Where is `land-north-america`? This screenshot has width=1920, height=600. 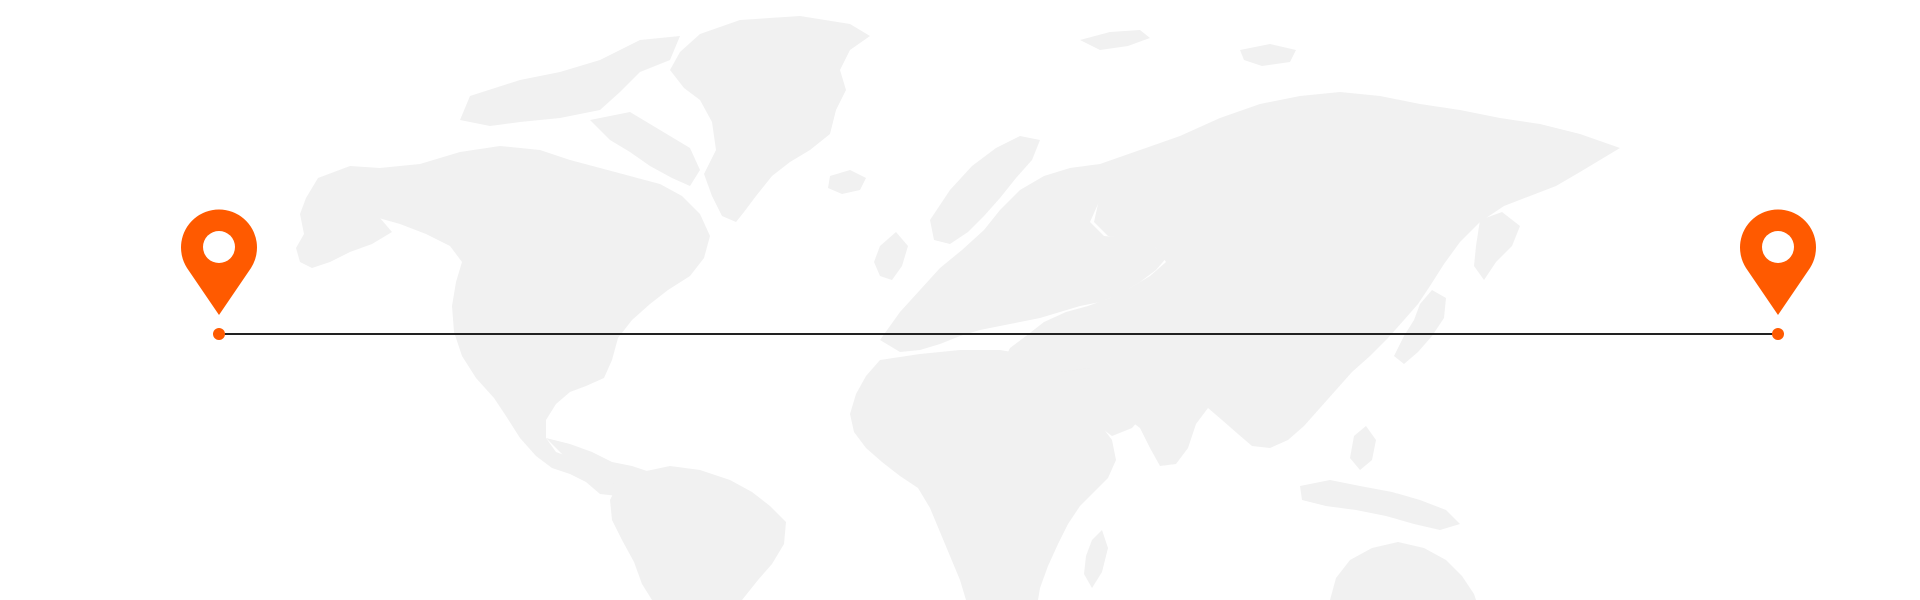
land-north-america is located at coordinates (505, 321).